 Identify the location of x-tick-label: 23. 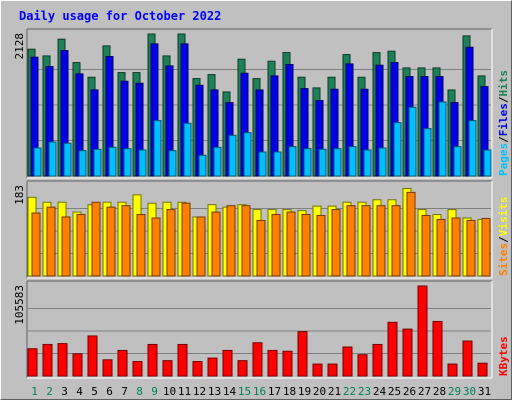
(364, 391).